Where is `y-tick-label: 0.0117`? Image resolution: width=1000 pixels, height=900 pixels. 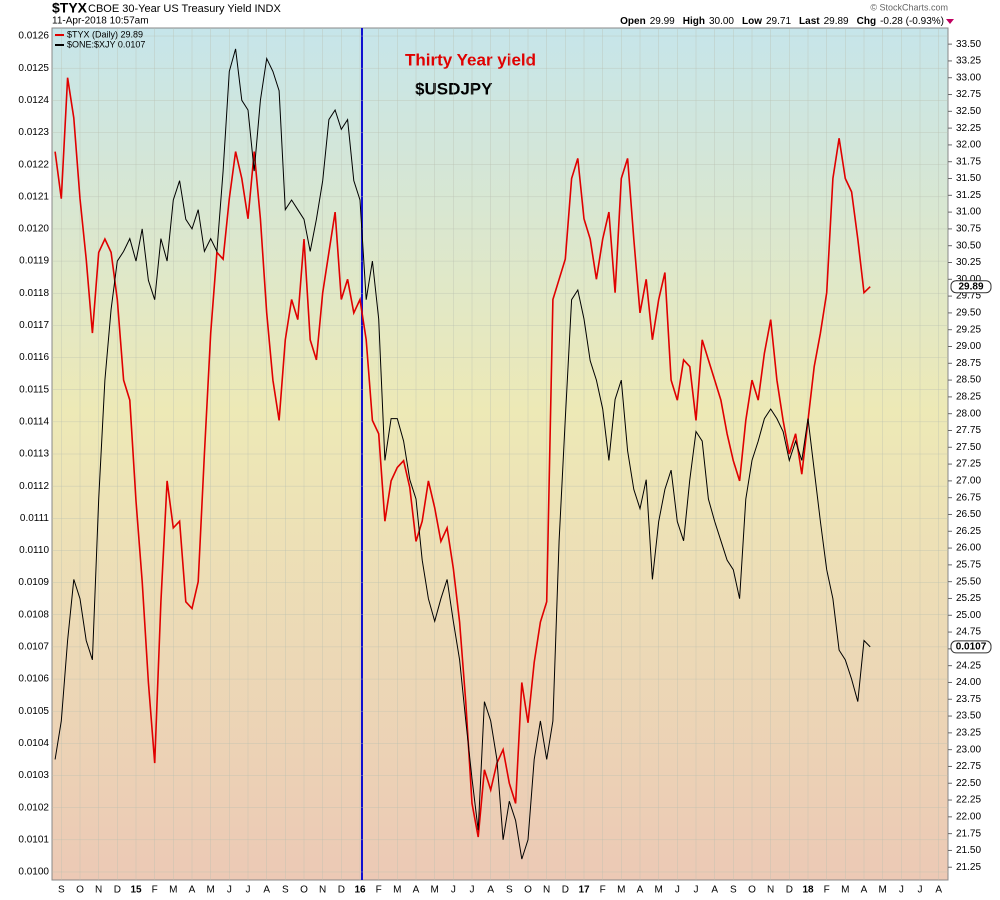 y-tick-label: 0.0117 is located at coordinates (34, 325).